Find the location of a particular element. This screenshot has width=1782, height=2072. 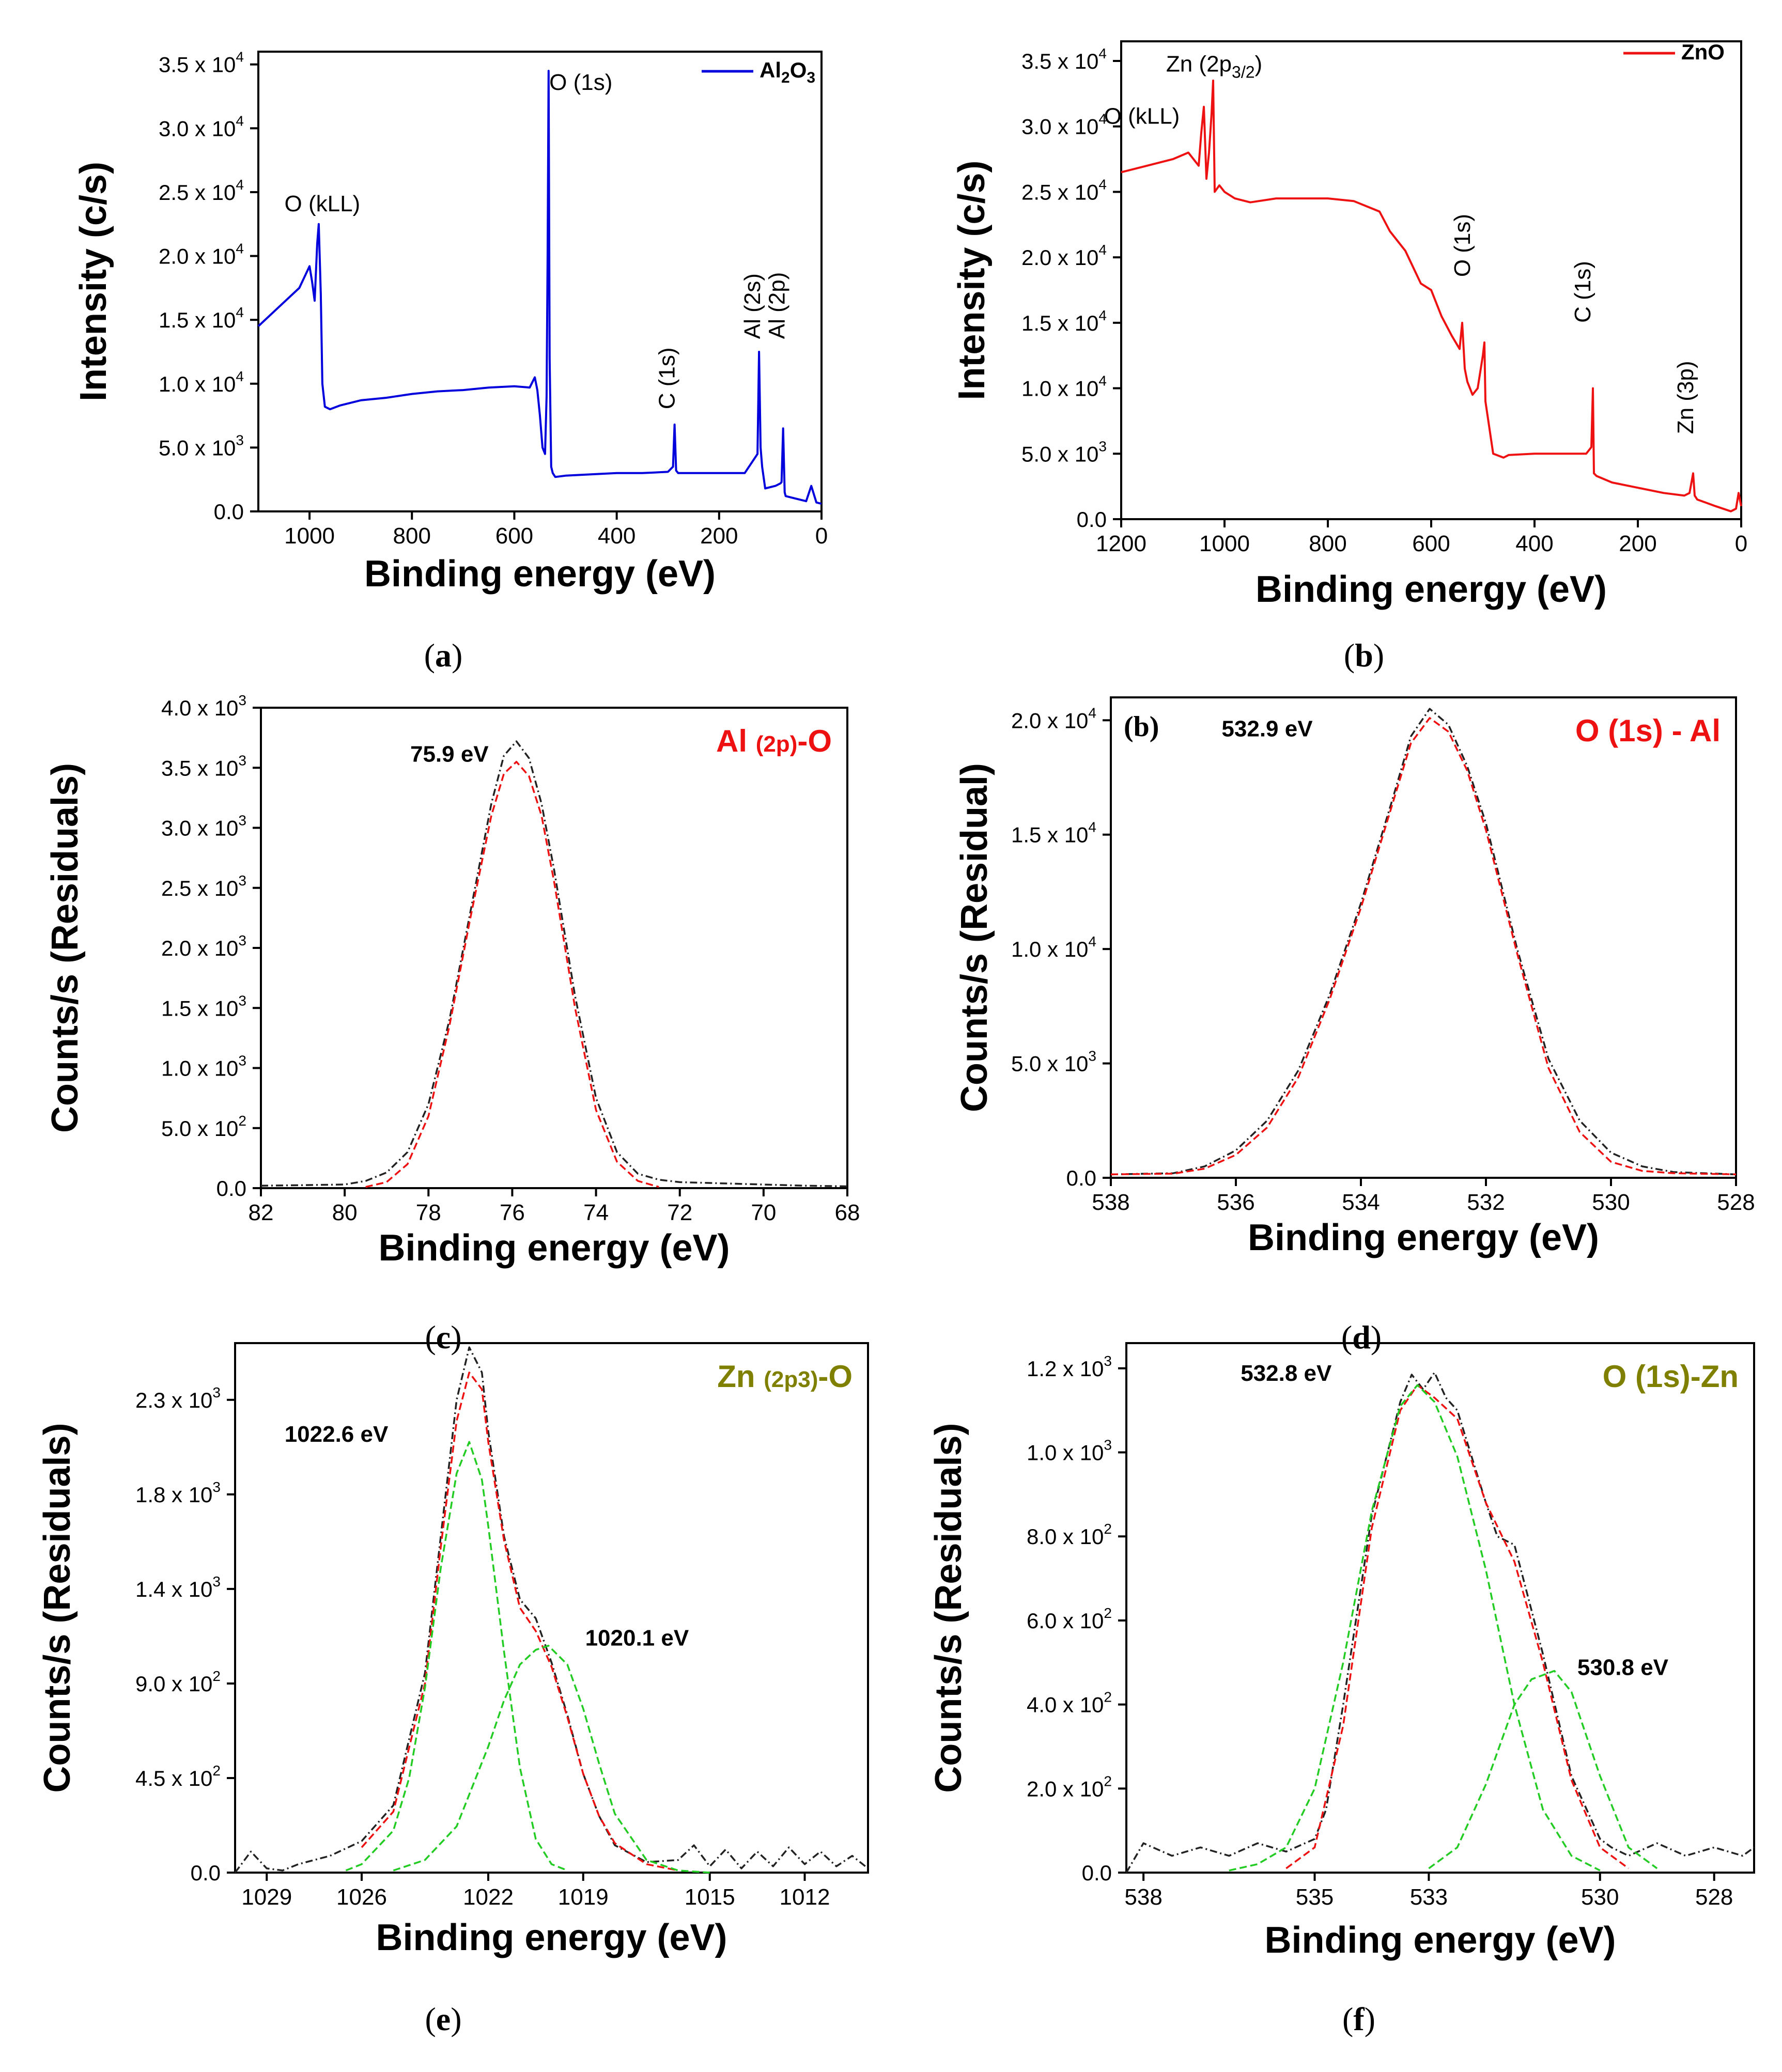

x-tick-label: 0 is located at coordinates (1741, 543).